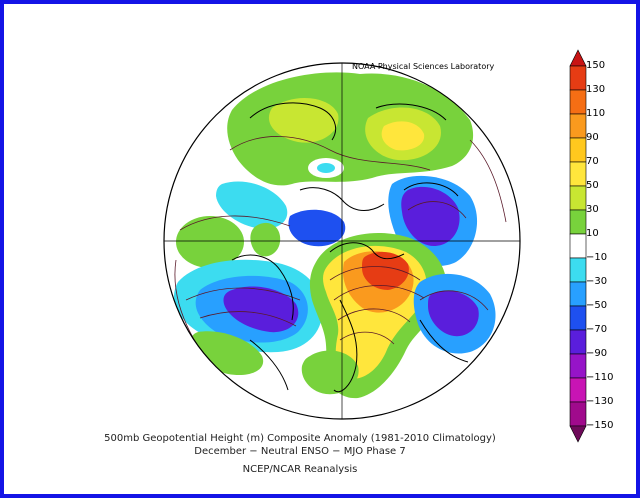  What do you see at coordinates (430, 216) in the screenshot?
I see `anomaly-region-asia-core` at bounding box center [430, 216].